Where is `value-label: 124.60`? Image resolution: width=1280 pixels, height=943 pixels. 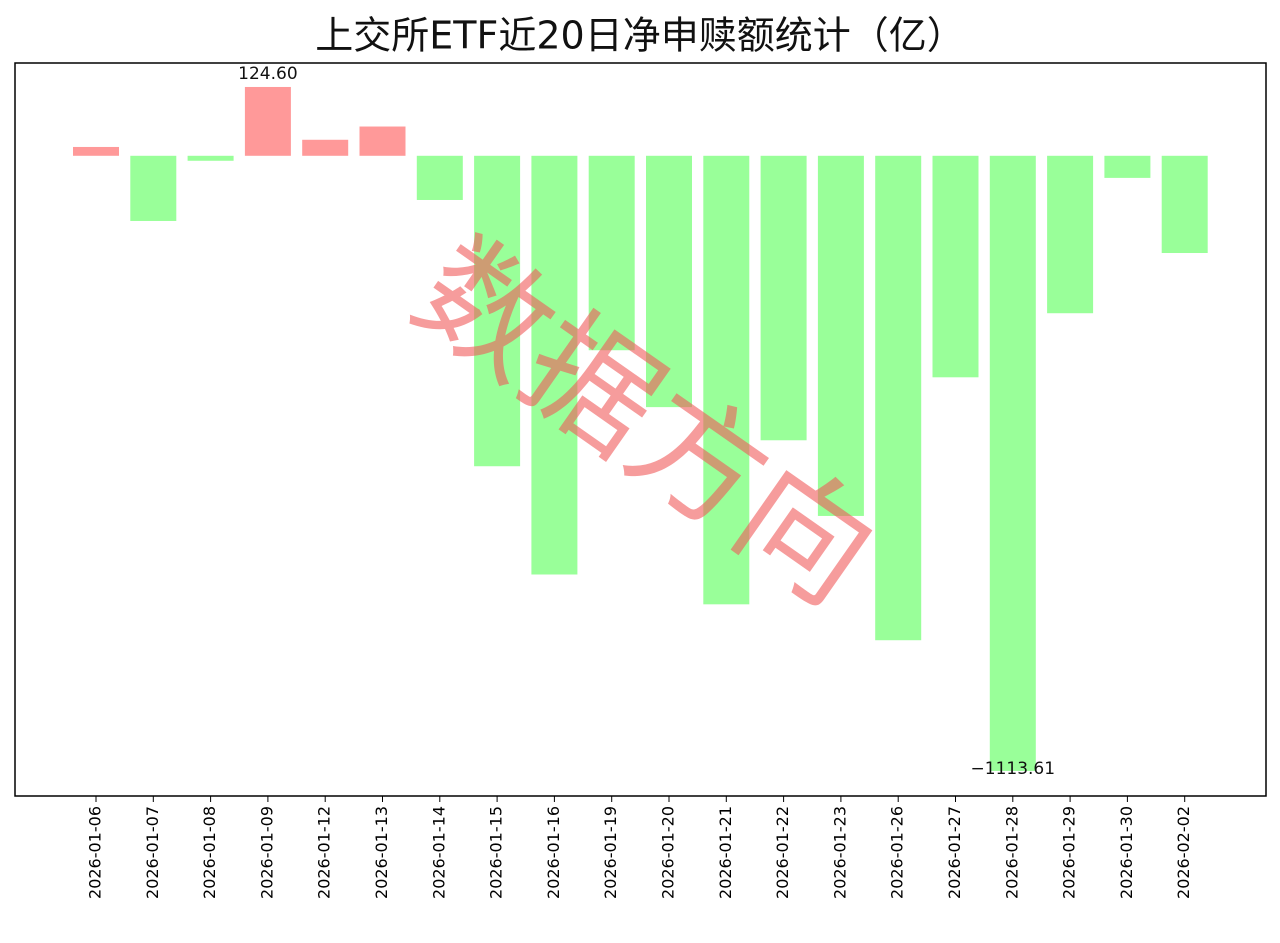
value-label: 124.60 is located at coordinates (267, 74).